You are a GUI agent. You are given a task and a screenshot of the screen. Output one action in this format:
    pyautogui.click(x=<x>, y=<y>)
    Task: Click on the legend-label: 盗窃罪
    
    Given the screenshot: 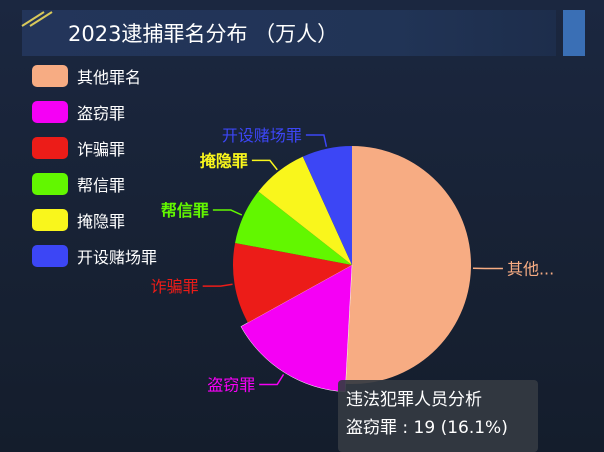 What is the action you would take?
    pyautogui.click(x=101, y=113)
    